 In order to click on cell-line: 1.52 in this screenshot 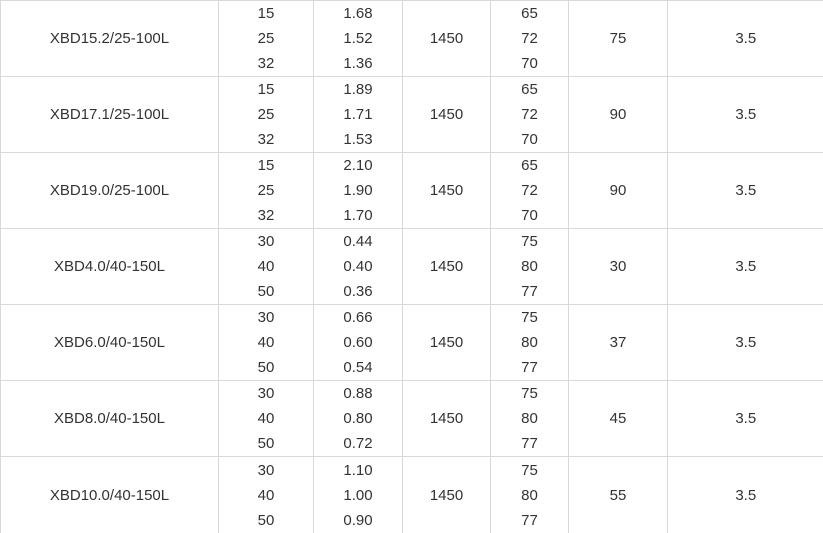, I will do `click(358, 39)`.